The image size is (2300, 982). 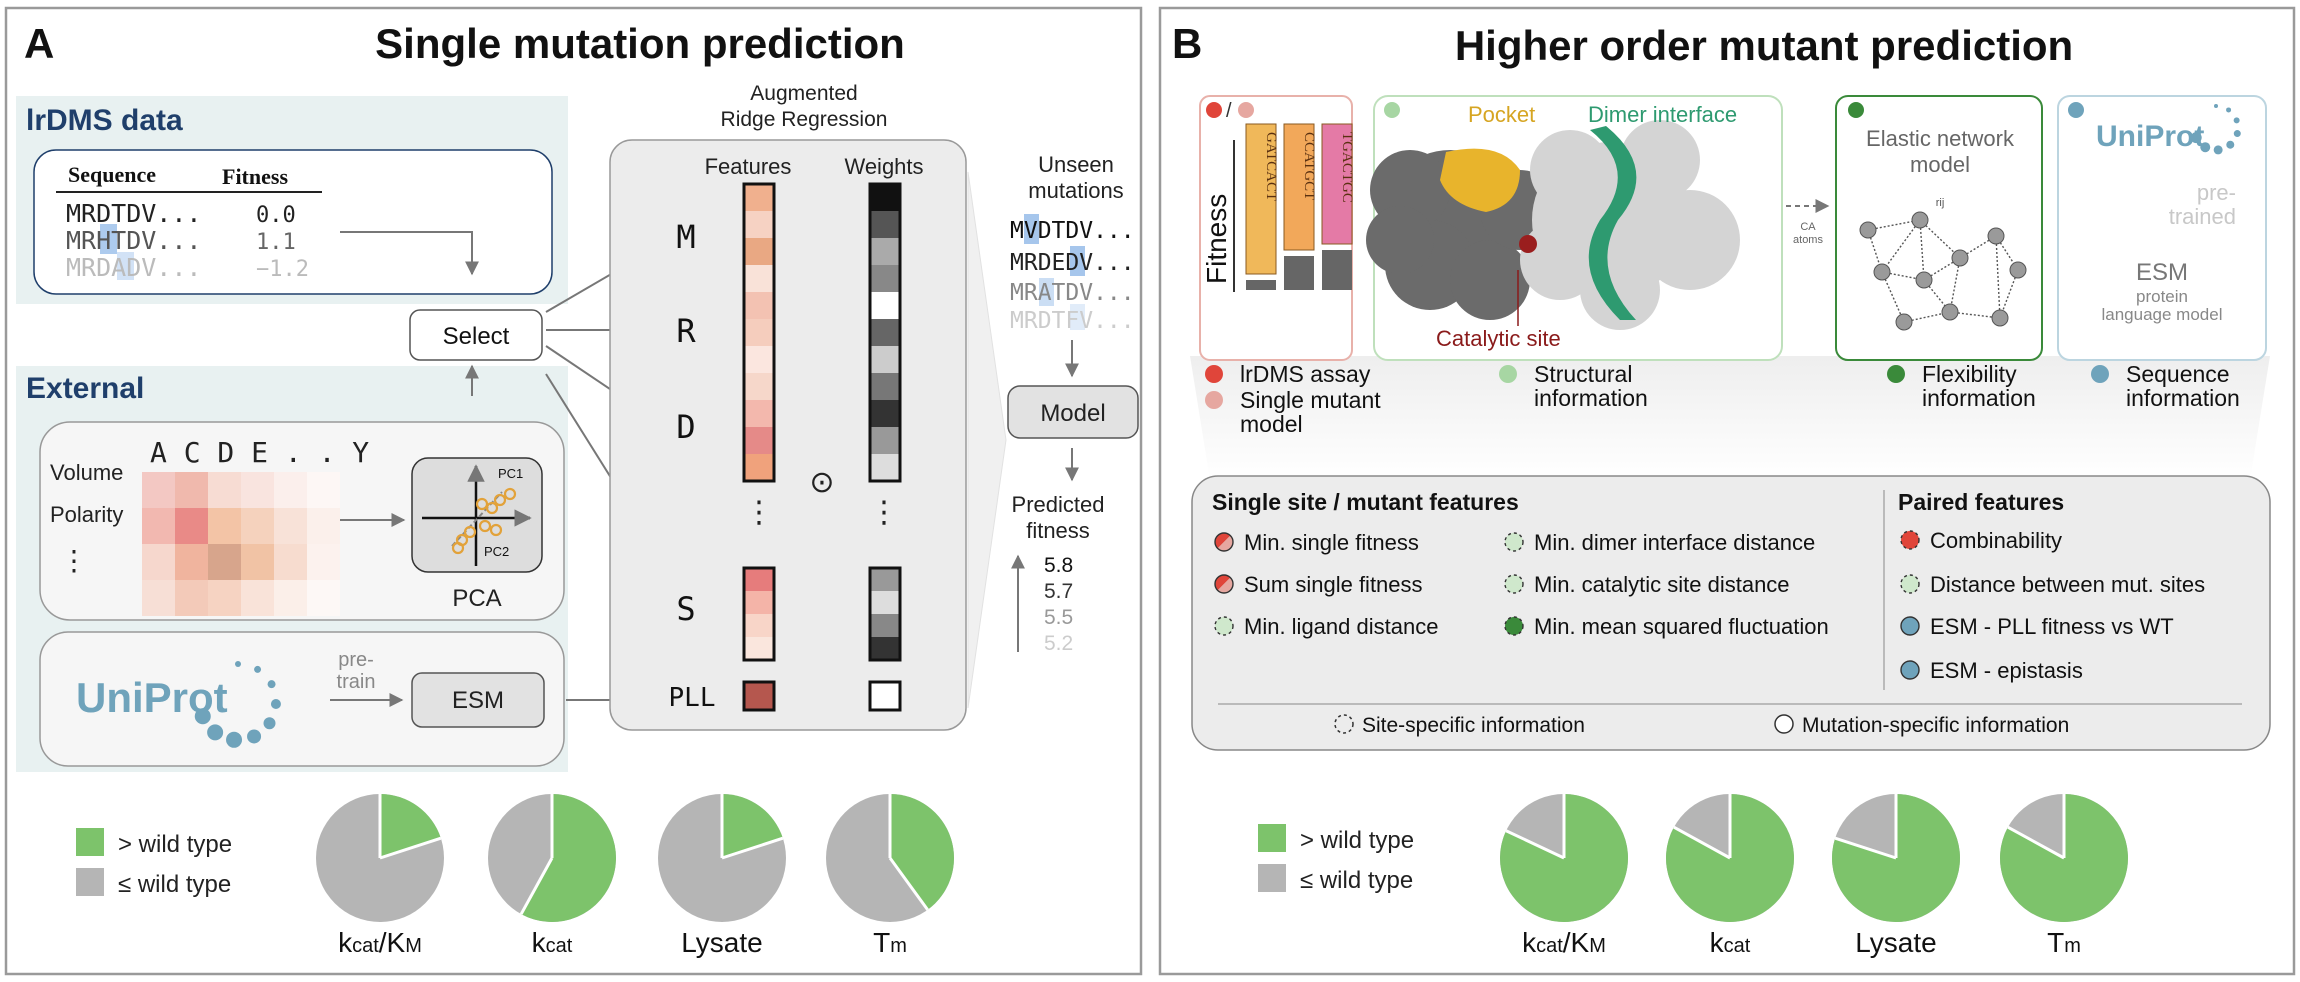 I want to click on row-pll: PLL, so click(x=692, y=698).